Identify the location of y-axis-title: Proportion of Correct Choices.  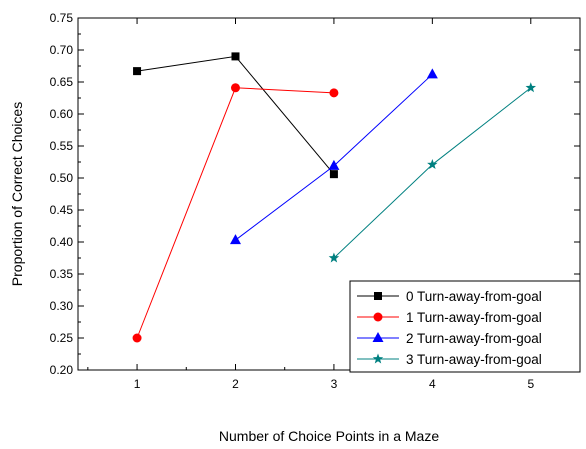
(17, 194).